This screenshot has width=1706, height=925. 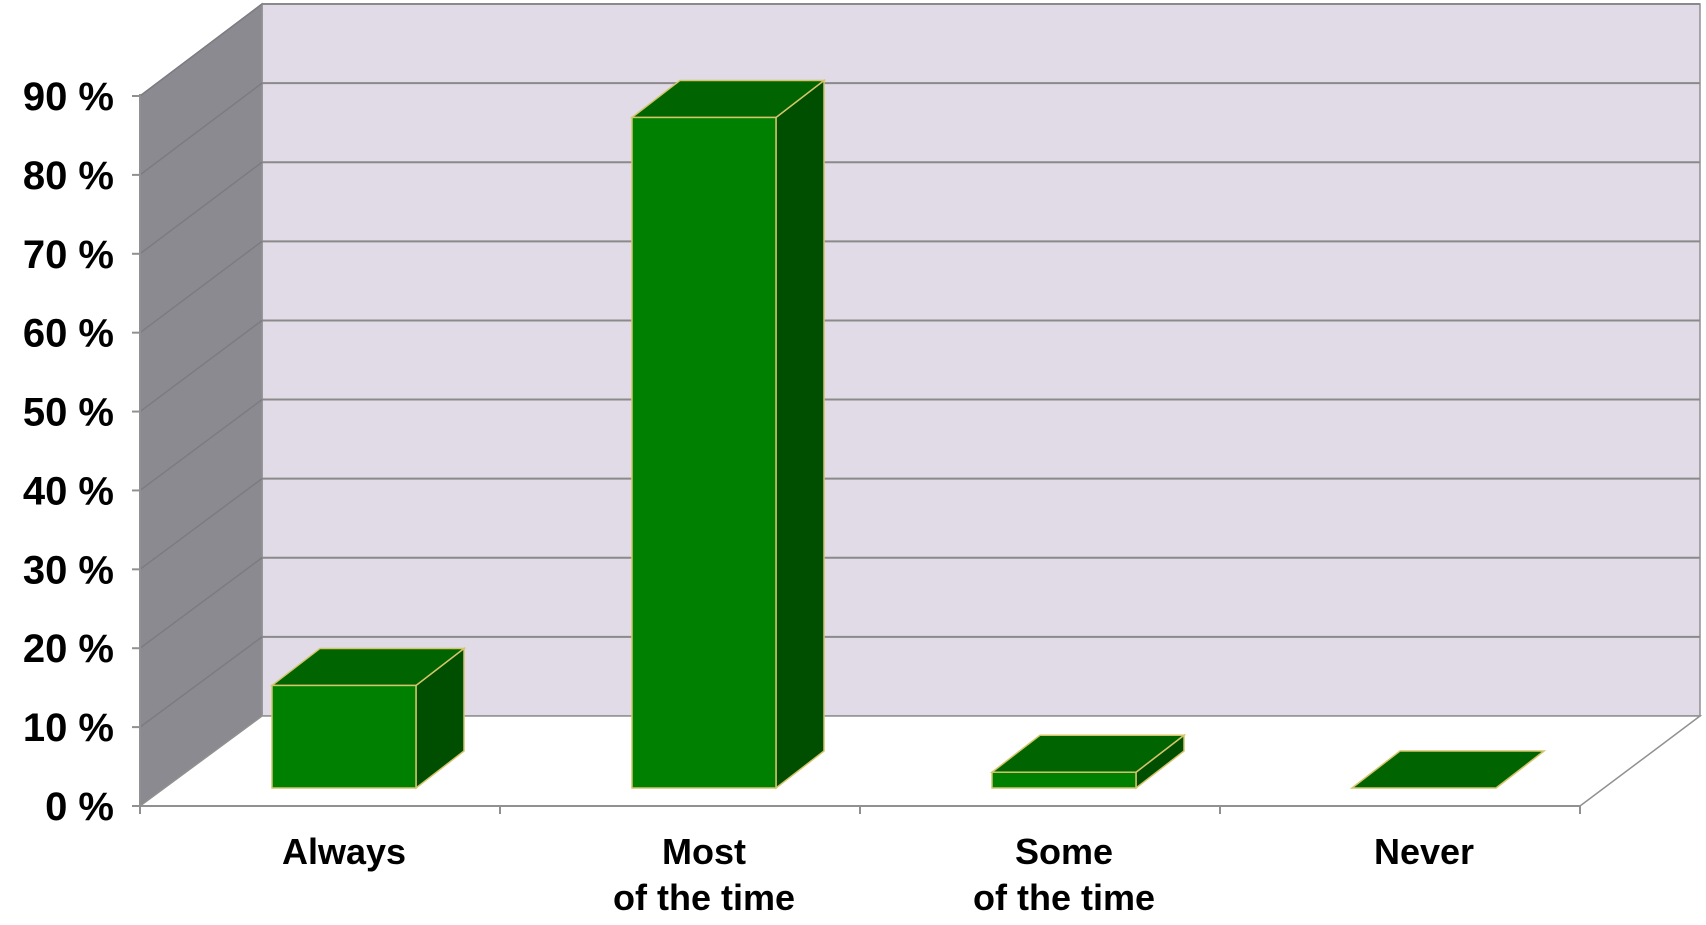 I want to click on y-tick-label-90: 90 %, so click(x=68, y=97).